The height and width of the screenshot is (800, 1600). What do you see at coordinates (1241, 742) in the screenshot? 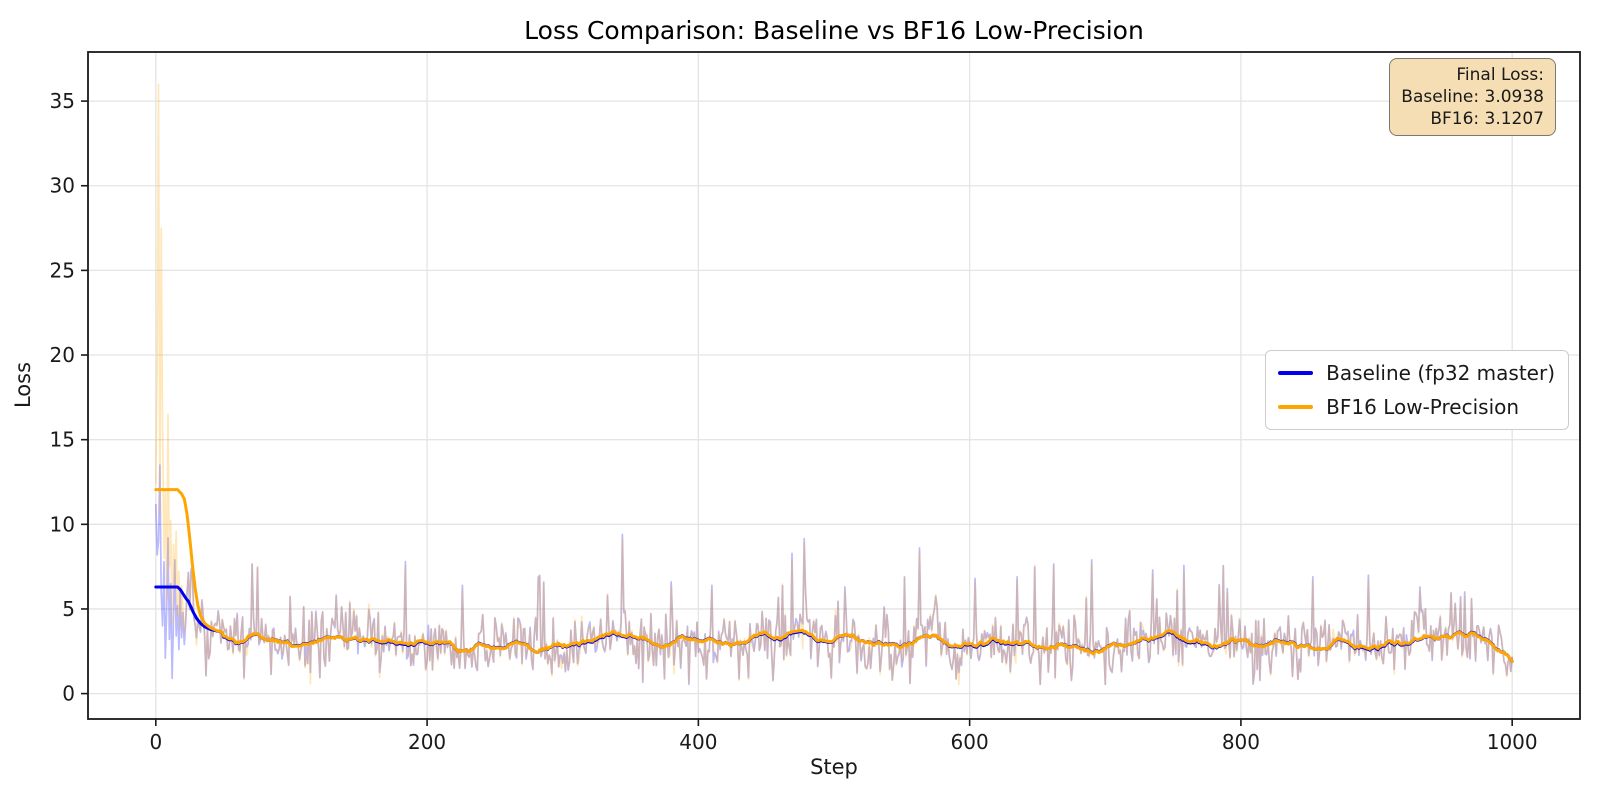
I see `x-tick-label: 800` at bounding box center [1241, 742].